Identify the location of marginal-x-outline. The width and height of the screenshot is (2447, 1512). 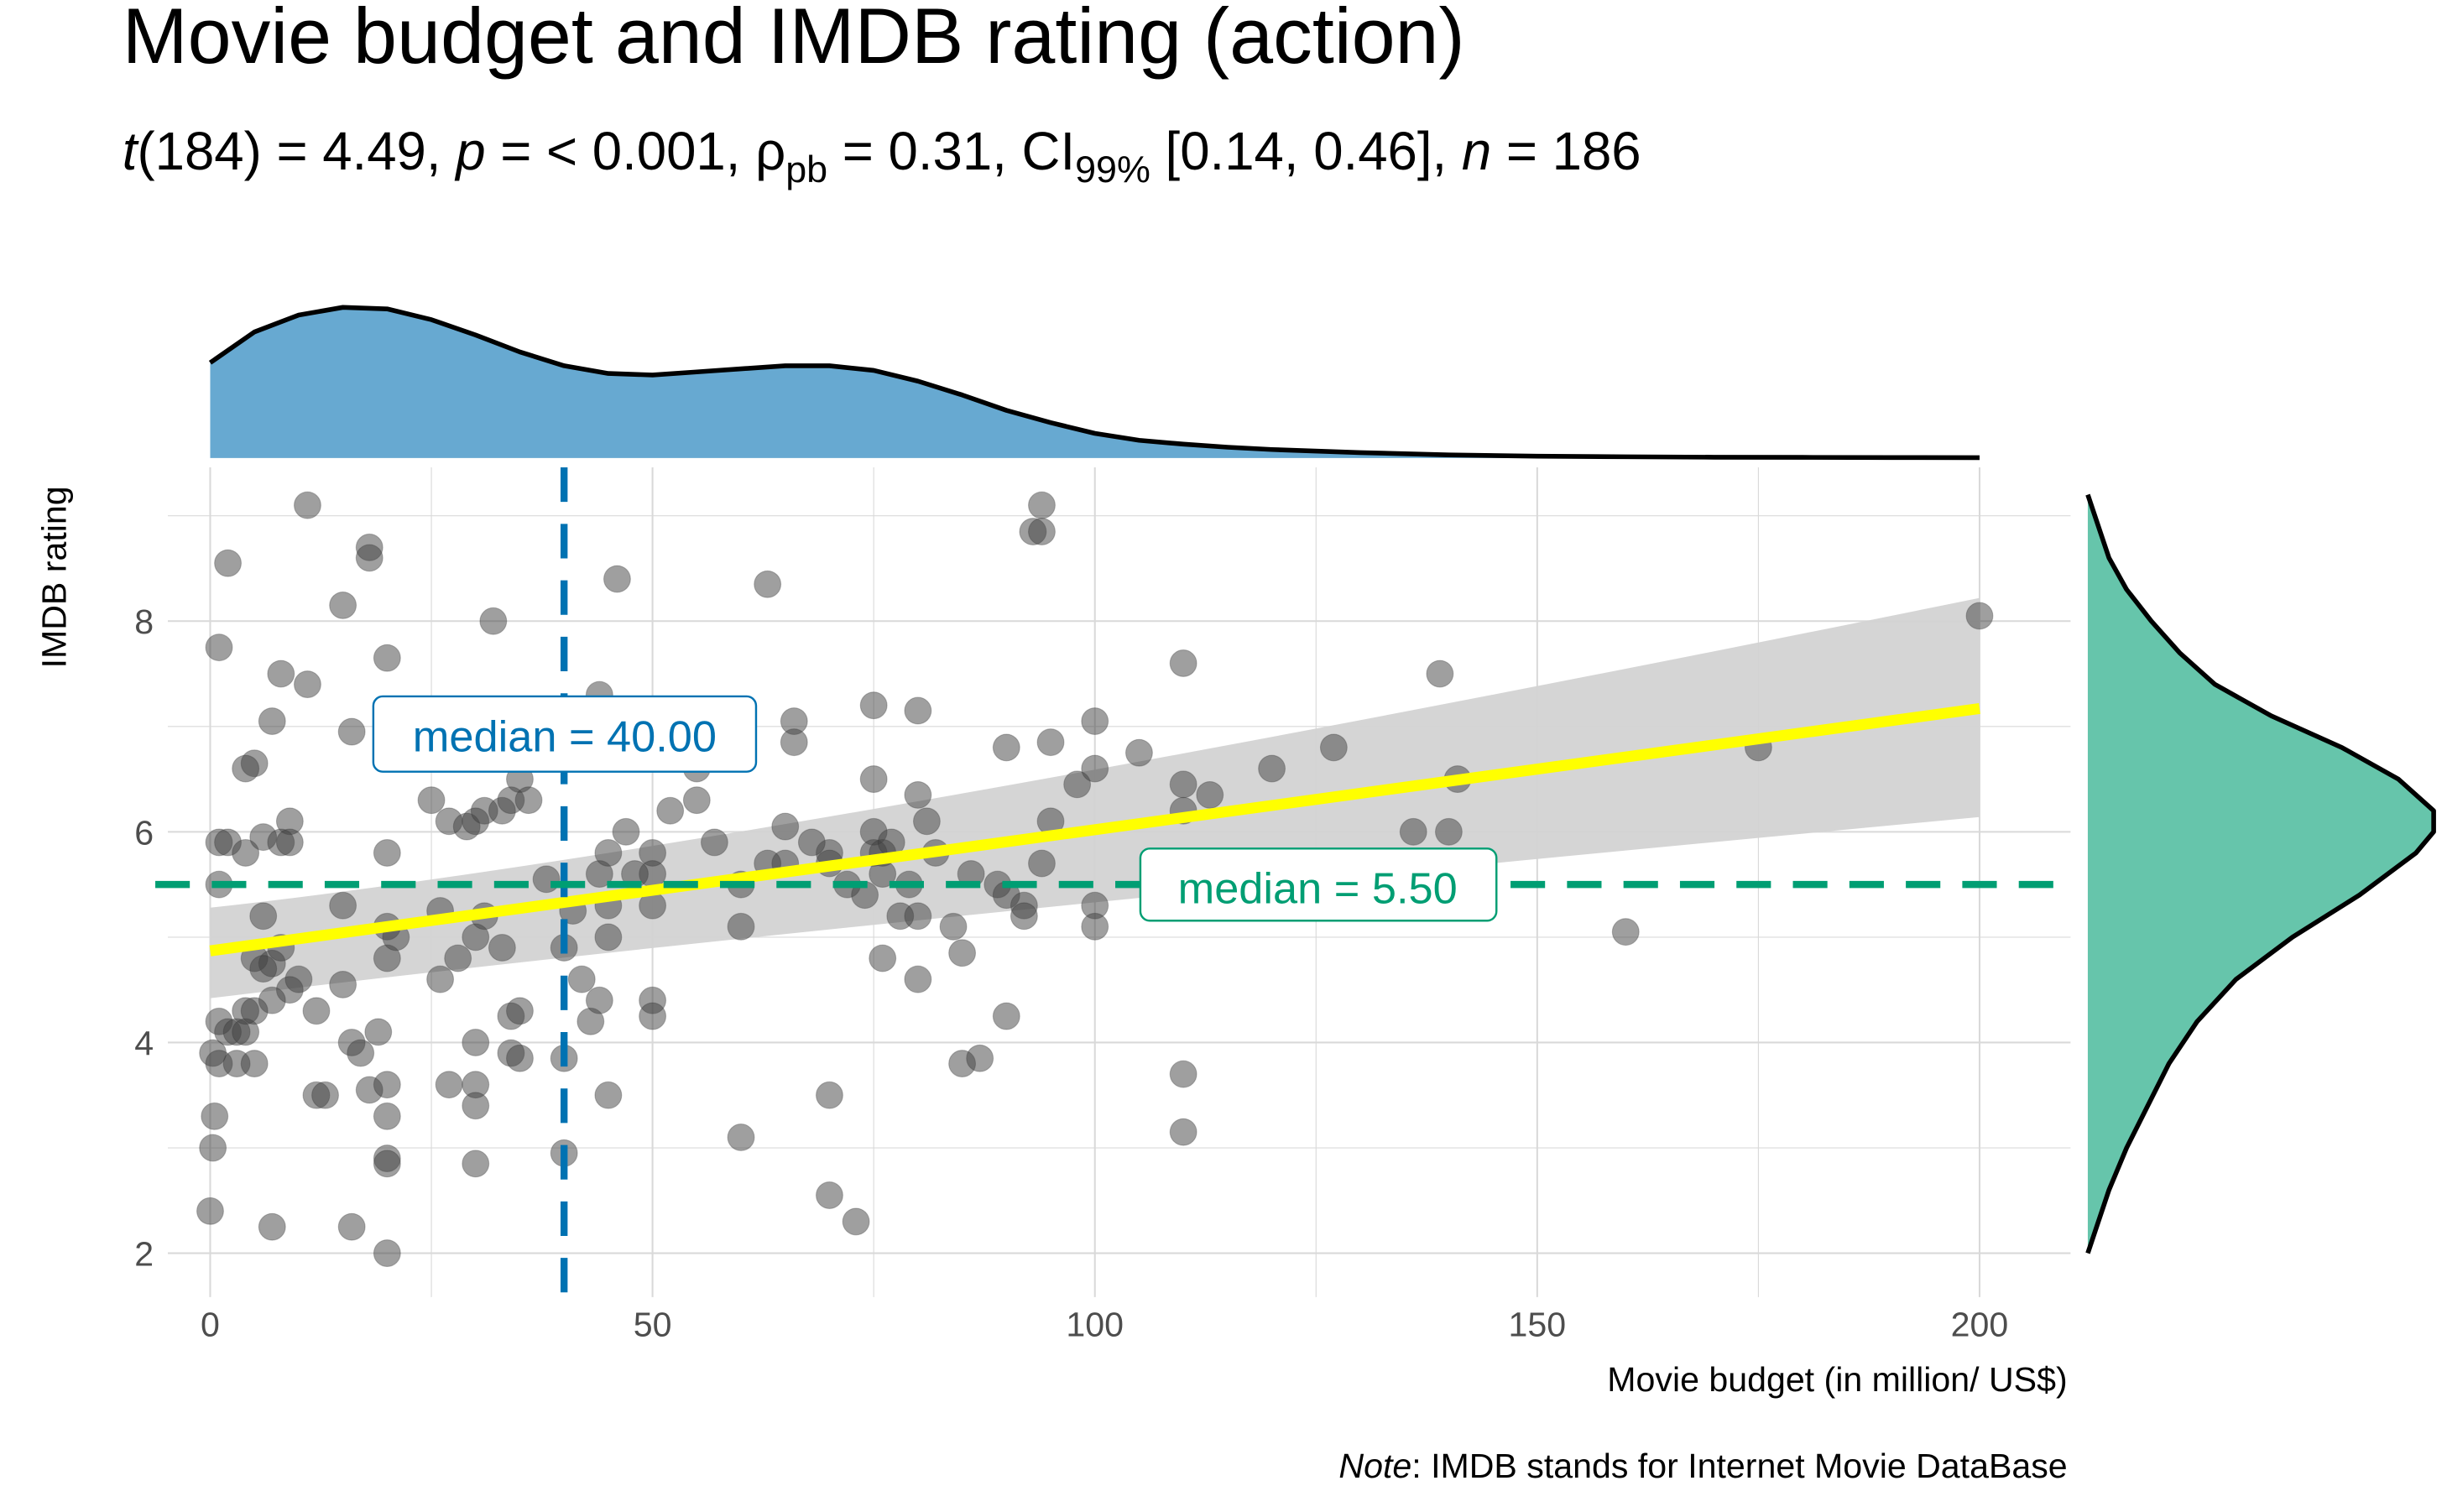
(1094, 383).